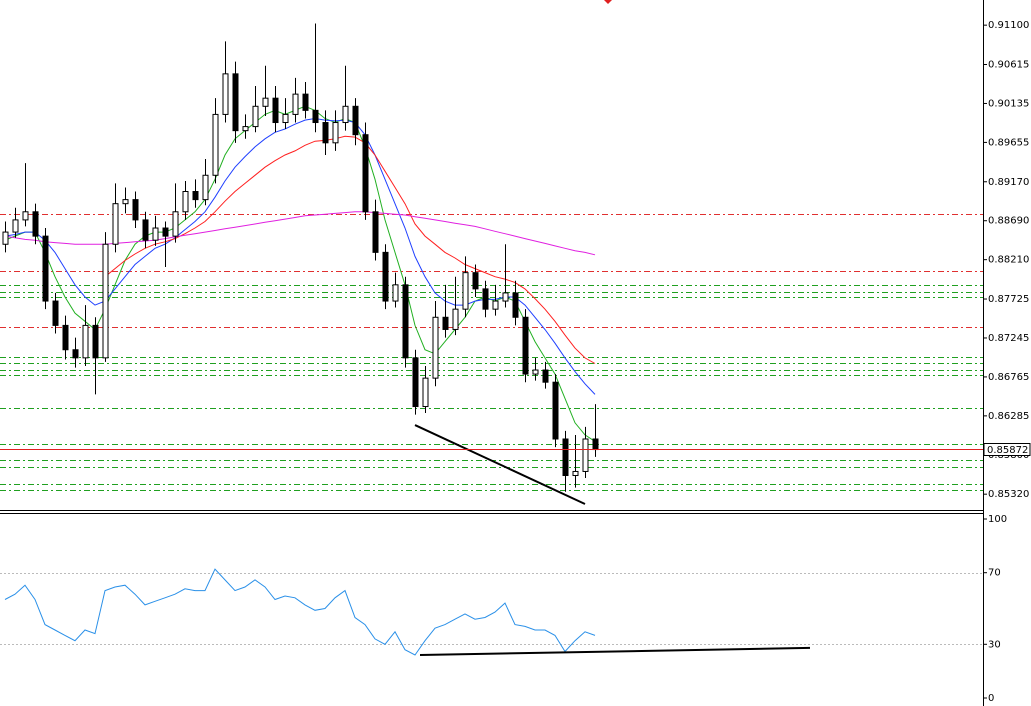 The height and width of the screenshot is (706, 1031). Describe the element at coordinates (997, 519) in the screenshot. I see `y-tick-label: 100` at that location.